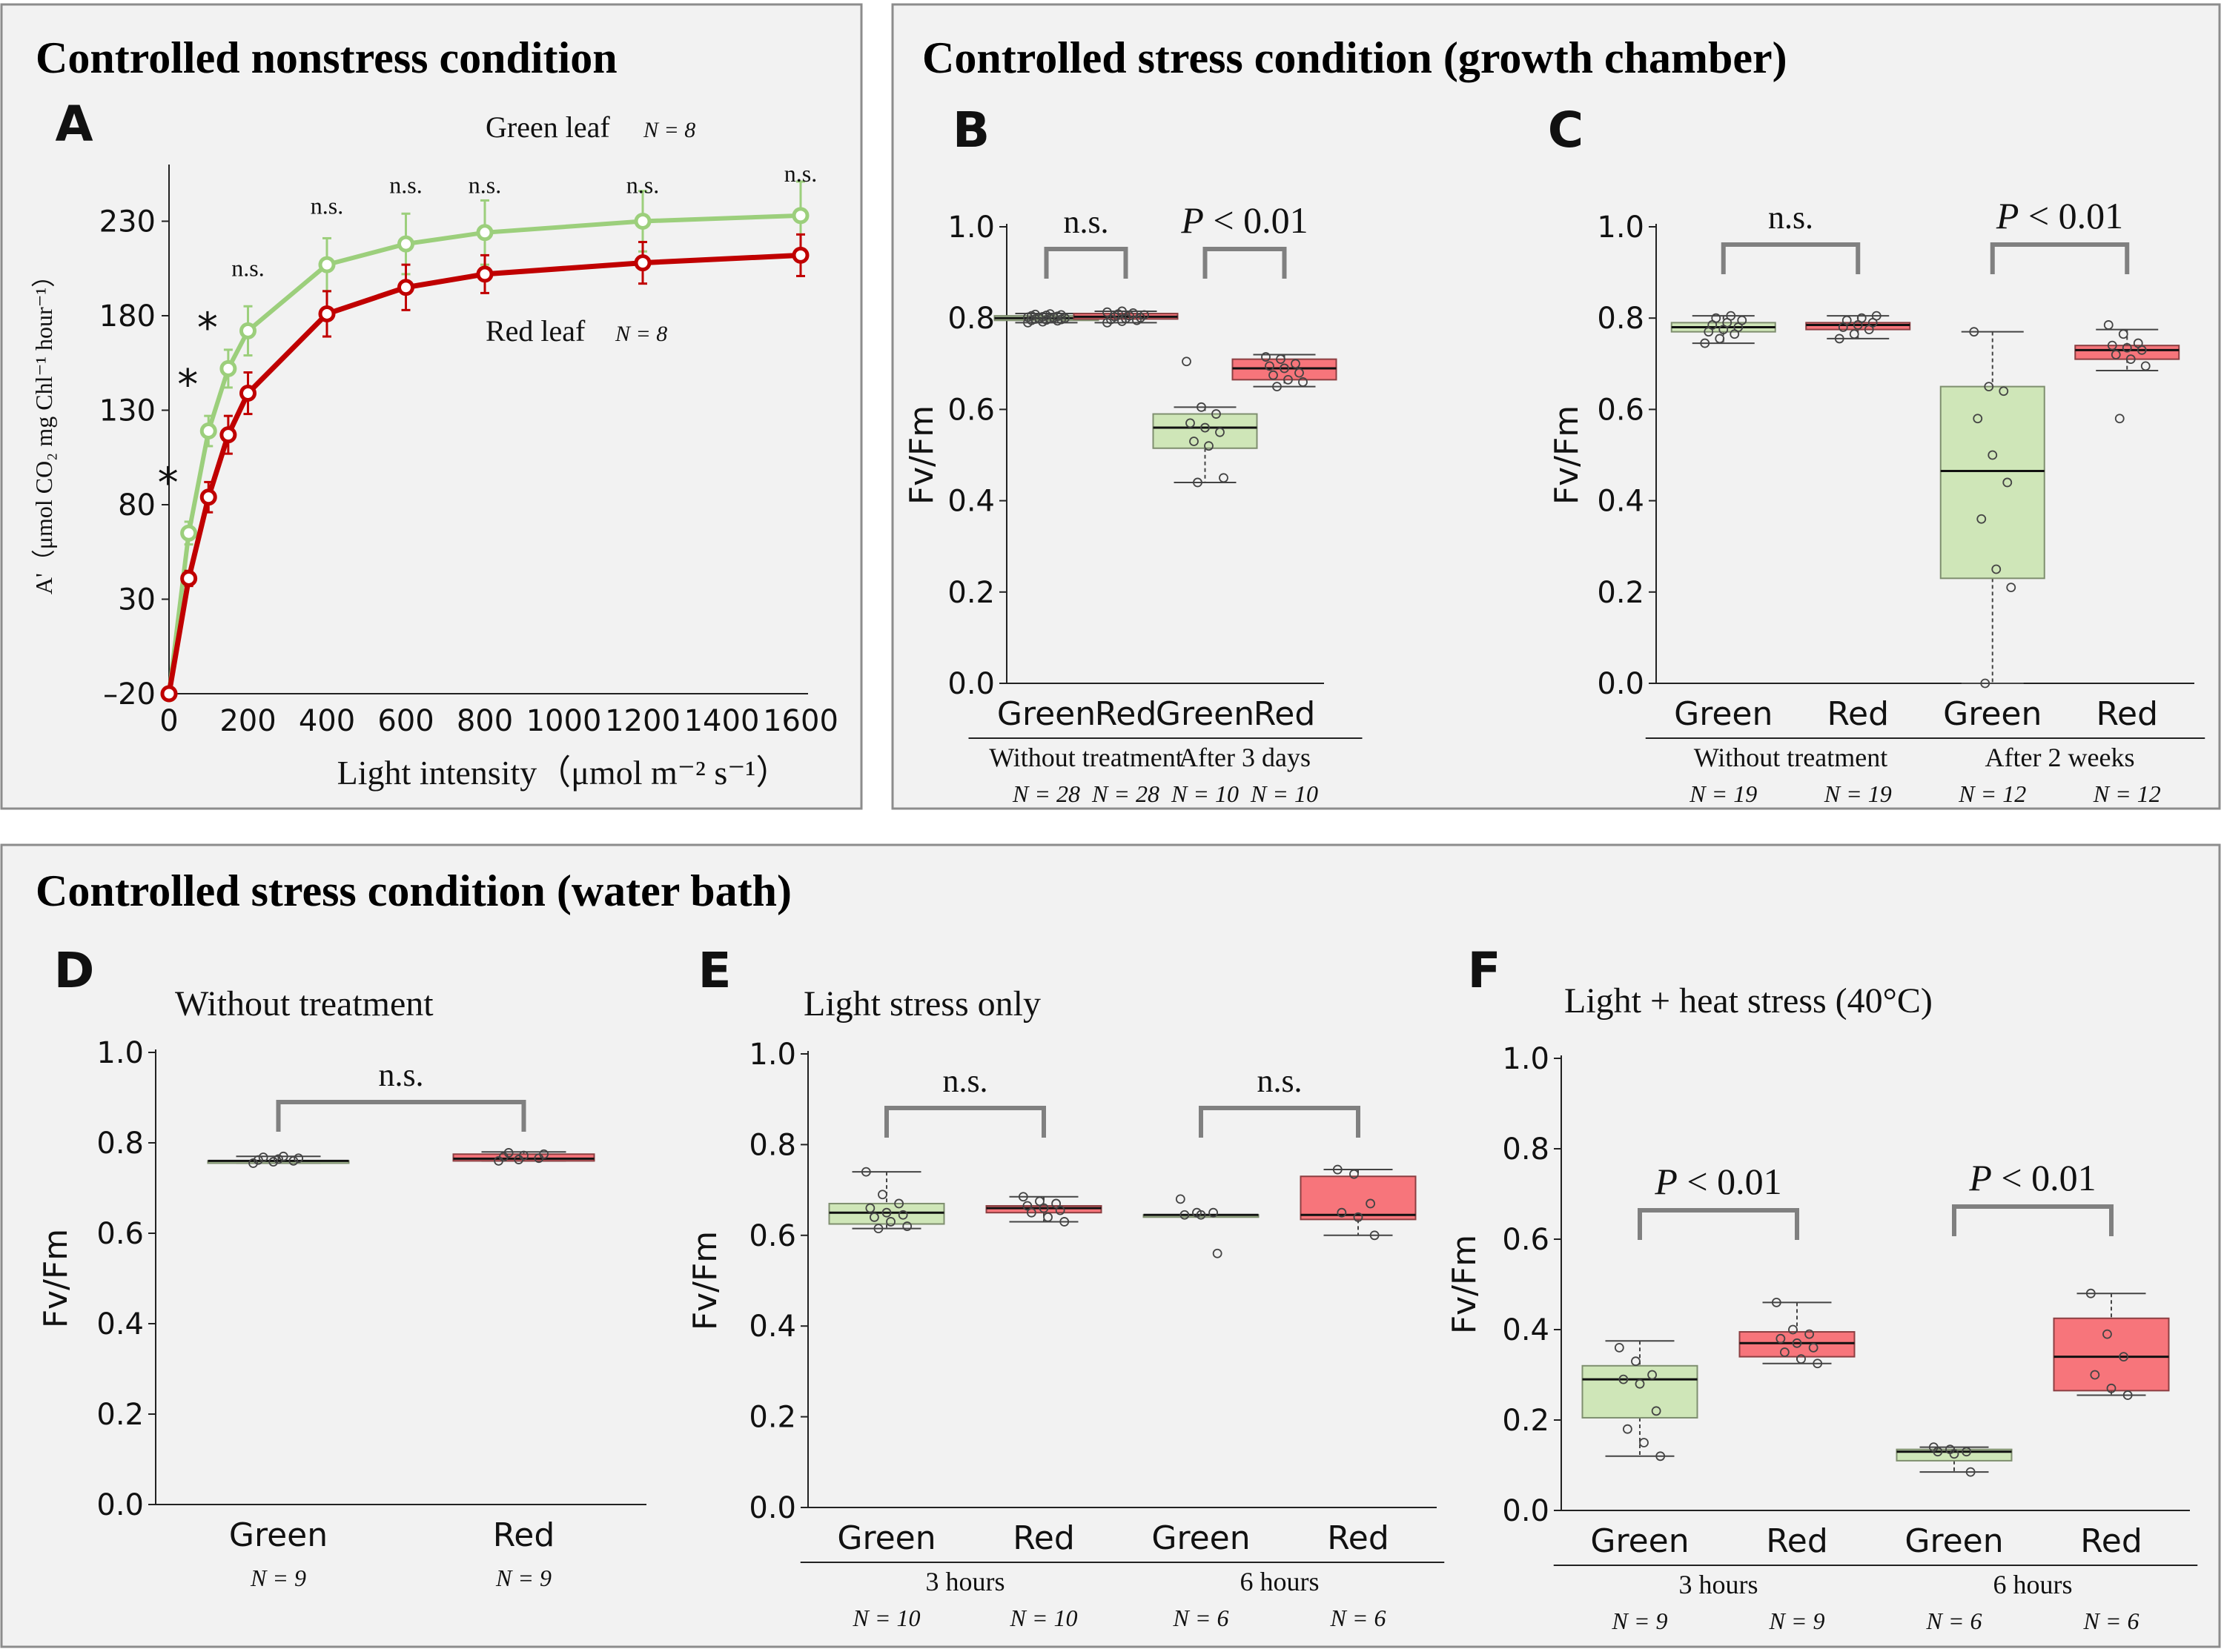 The width and height of the screenshot is (2224, 1652). Describe the element at coordinates (1639, 1391) in the screenshot. I see `box-green` at that location.